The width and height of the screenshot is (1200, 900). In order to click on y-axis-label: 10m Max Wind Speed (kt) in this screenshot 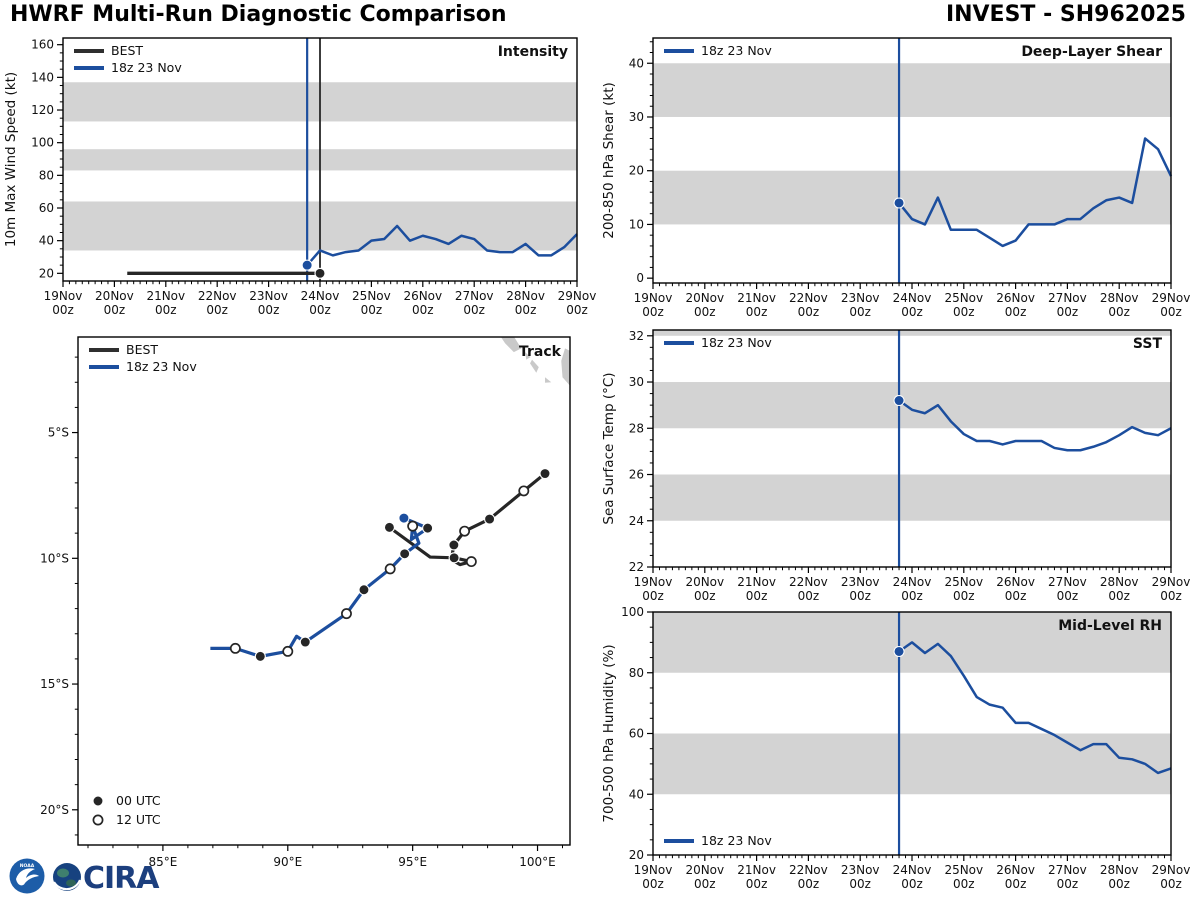, I will do `click(11, 159)`.